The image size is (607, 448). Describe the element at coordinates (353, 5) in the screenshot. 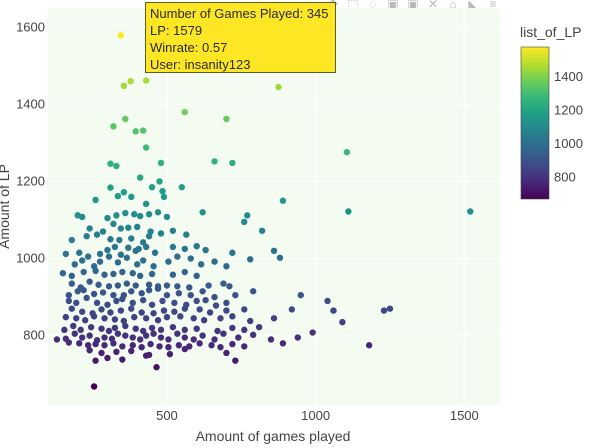

I see `box-select-icon: ⬚` at that location.